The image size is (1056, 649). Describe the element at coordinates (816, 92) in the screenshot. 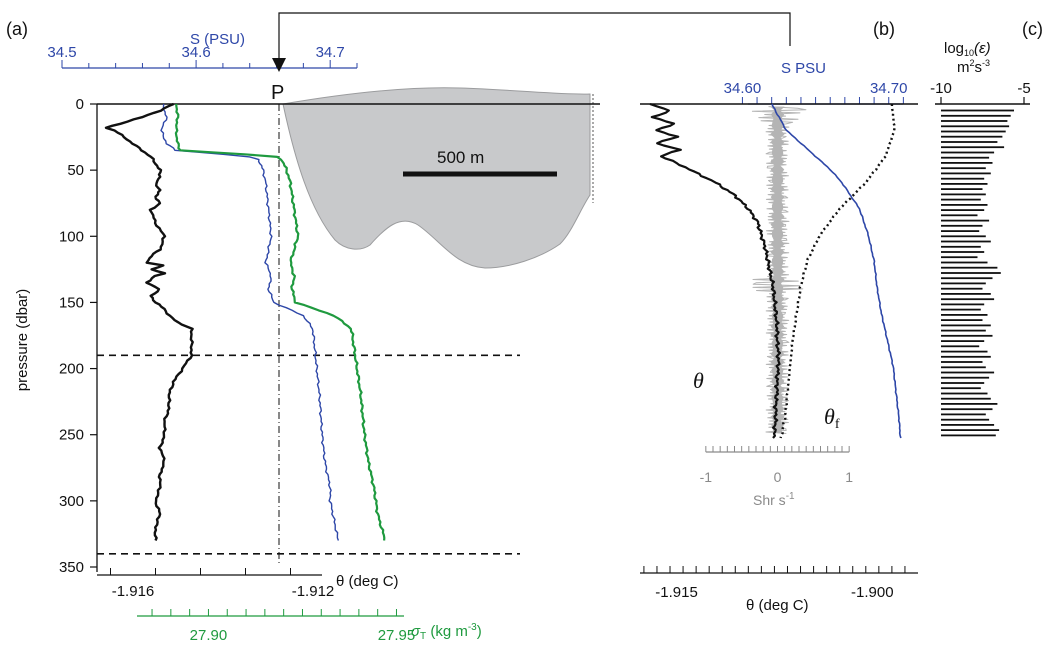

I see `salinity-axis-b: 34.60 34.70` at that location.